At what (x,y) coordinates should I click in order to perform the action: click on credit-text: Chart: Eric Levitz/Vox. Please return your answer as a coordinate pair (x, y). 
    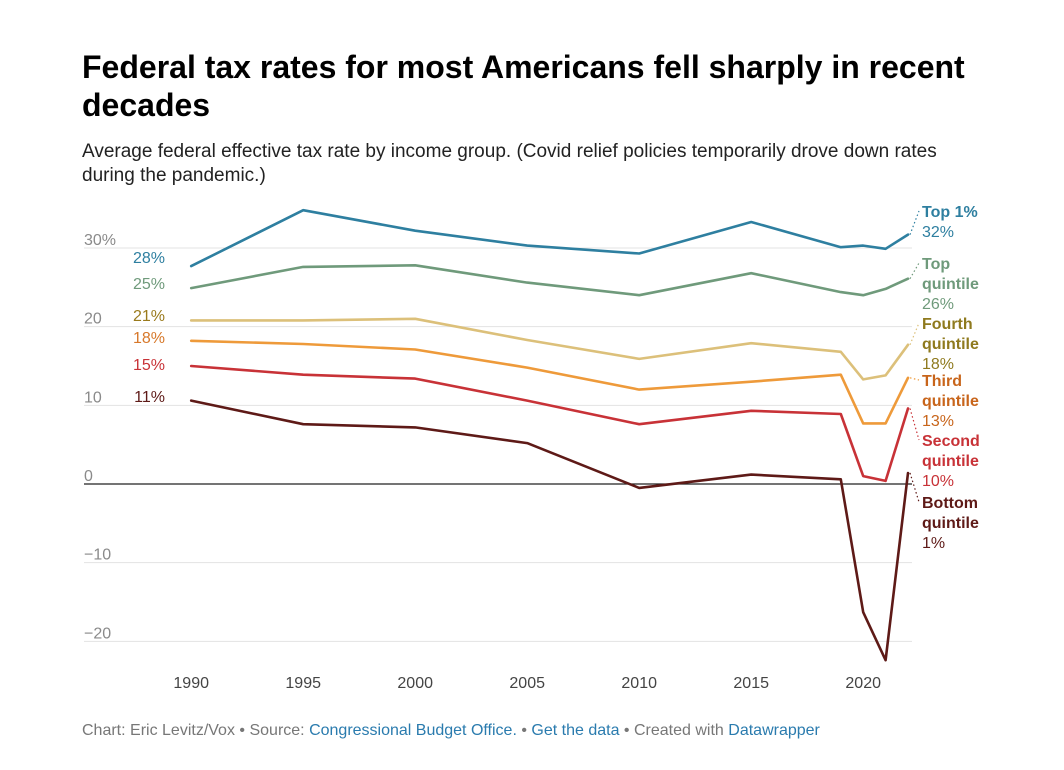
    Looking at the image, I should click on (158, 730).